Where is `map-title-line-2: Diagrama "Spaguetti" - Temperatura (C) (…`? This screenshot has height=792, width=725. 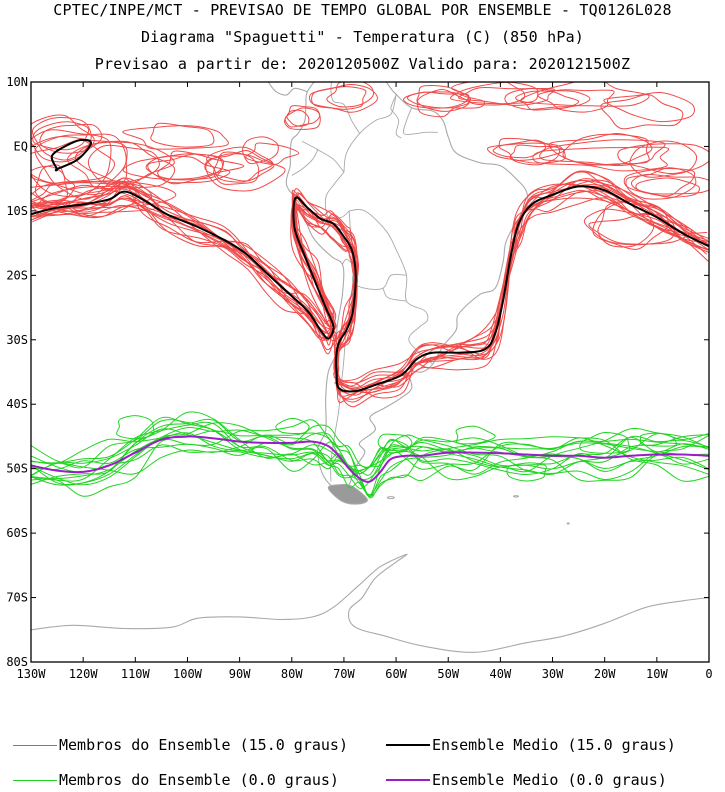
map-title-line-2: Diagrama "Spaguetti" - Temperatura (C) (… is located at coordinates (362, 37).